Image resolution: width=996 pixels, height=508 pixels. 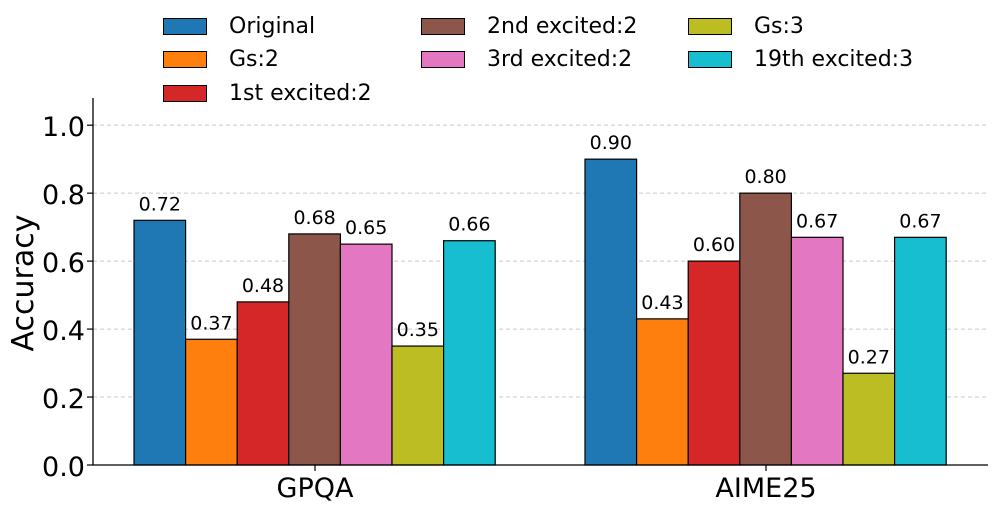 I want to click on legend-item-original: Original, so click(x=239, y=26).